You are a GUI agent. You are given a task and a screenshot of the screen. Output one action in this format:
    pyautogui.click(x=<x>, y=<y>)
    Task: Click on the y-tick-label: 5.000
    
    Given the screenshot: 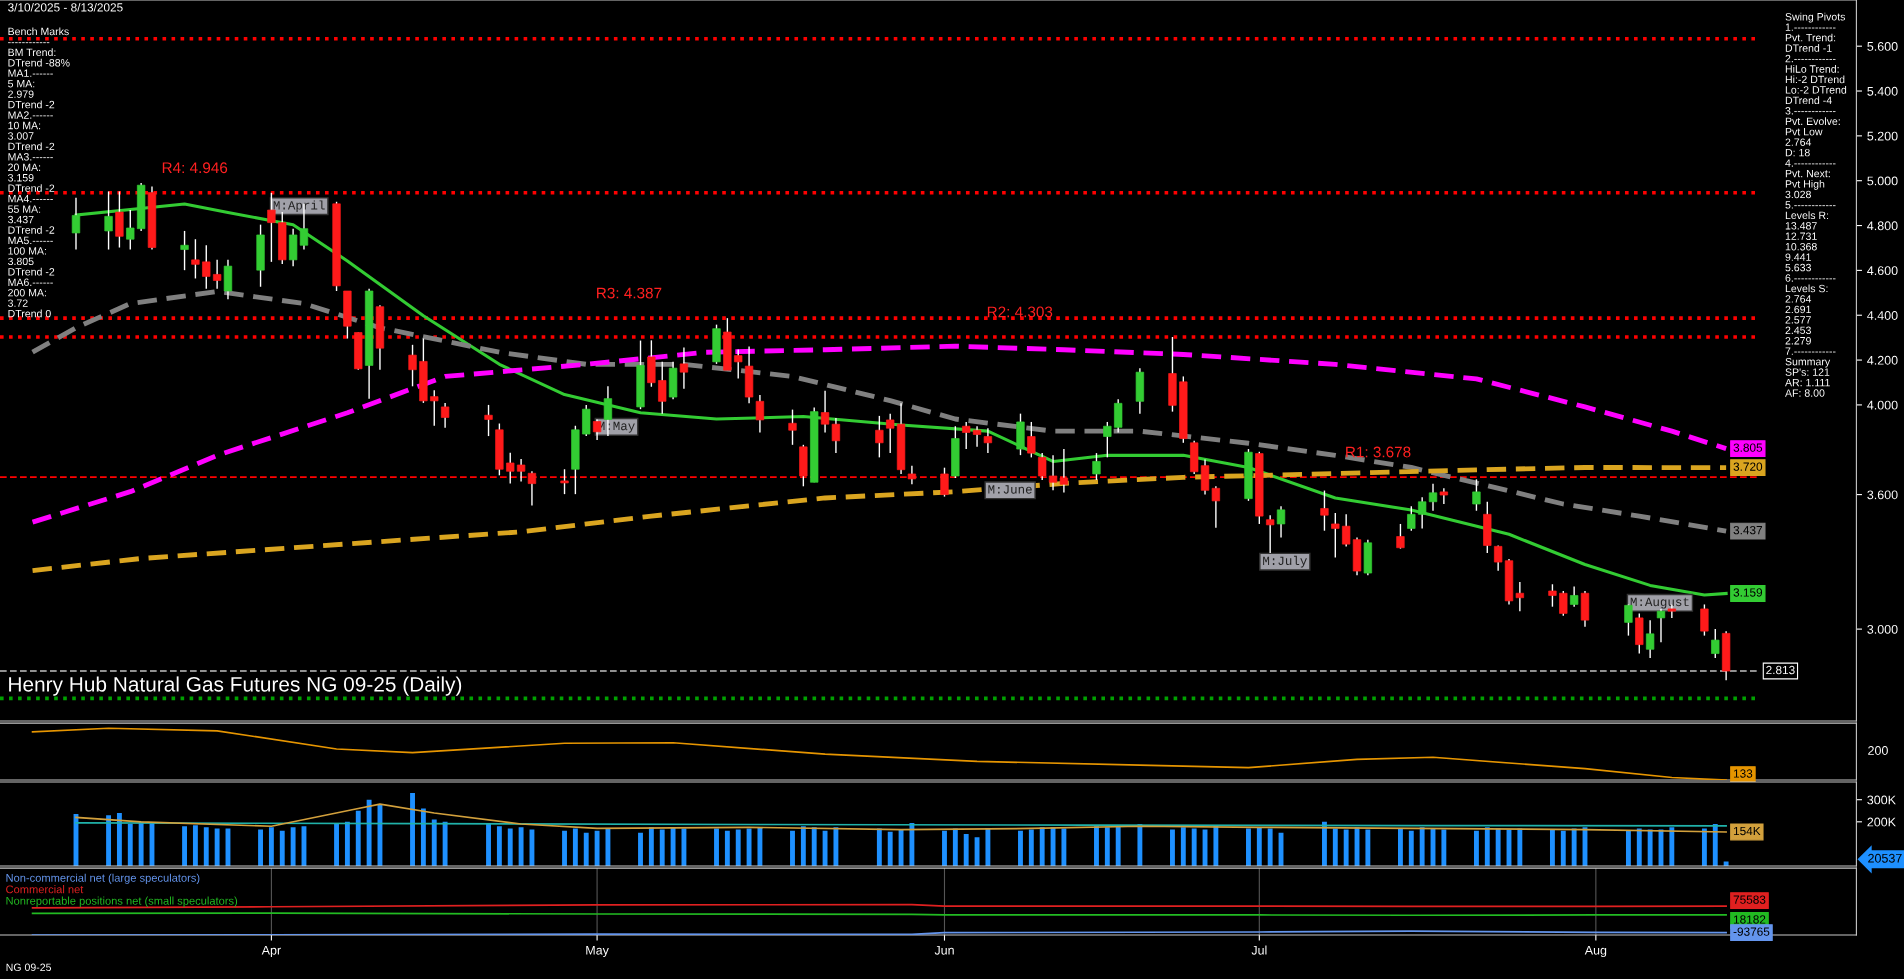 What is the action you would take?
    pyautogui.click(x=1882, y=181)
    